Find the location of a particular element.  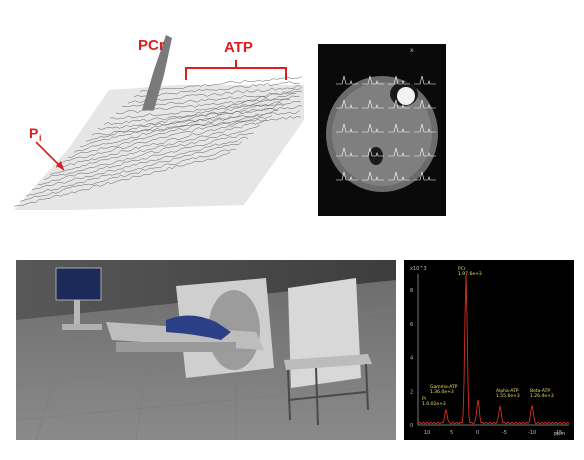

peak-name: Alpha-ATP is located at coordinates (507, 391).